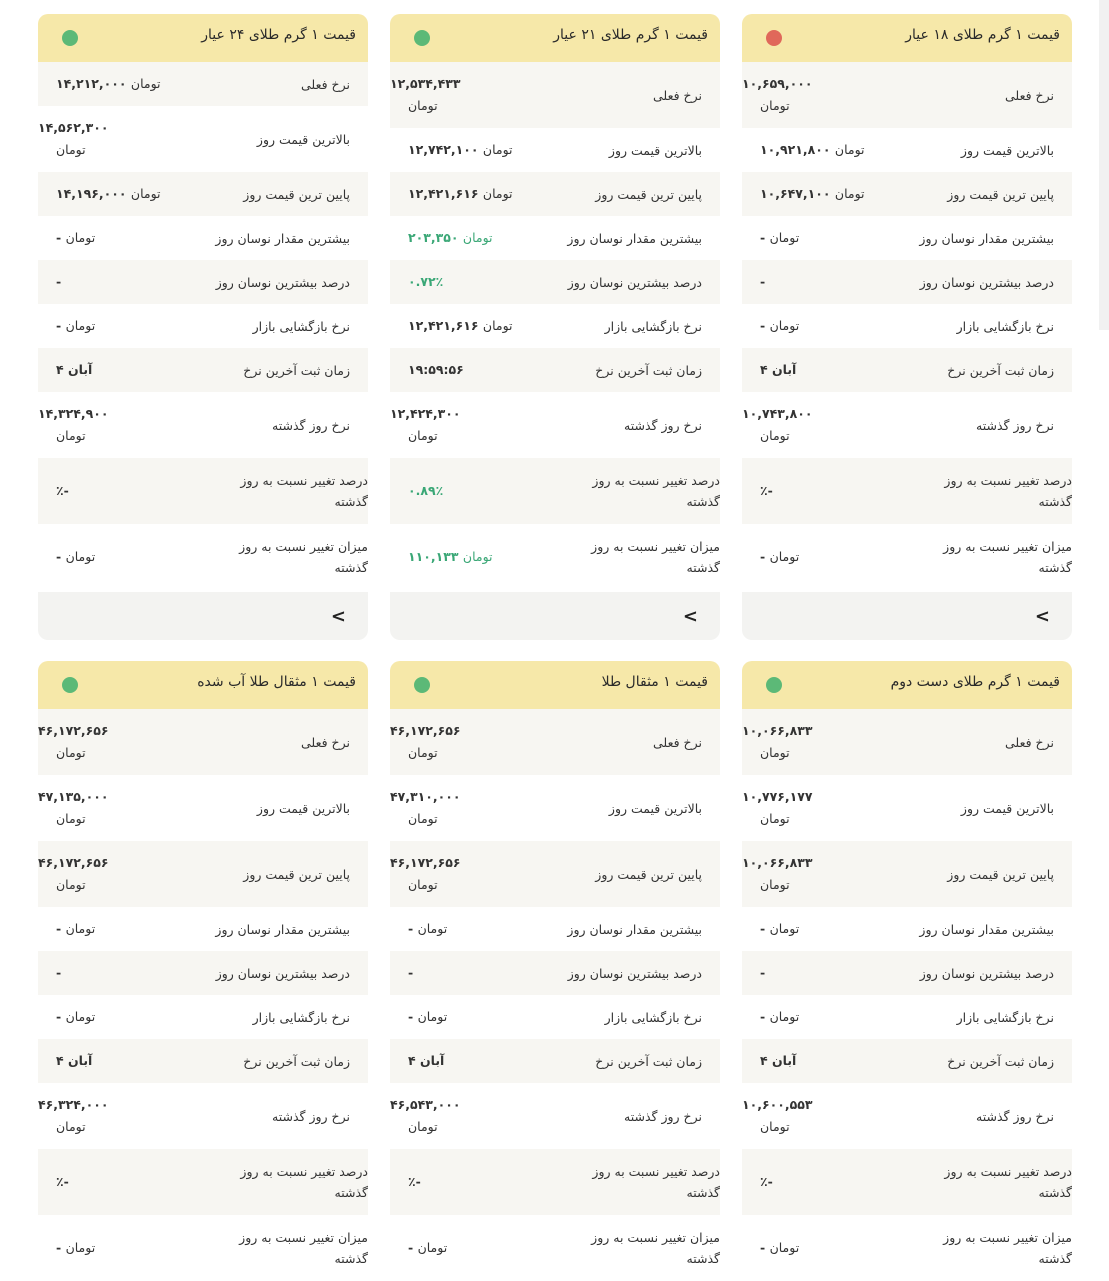 This screenshot has width=1109, height=1281. What do you see at coordinates (907, 38) in the screenshot?
I see `card-header: قیمت ۱ گرم طلای ۱۸ عیار` at bounding box center [907, 38].